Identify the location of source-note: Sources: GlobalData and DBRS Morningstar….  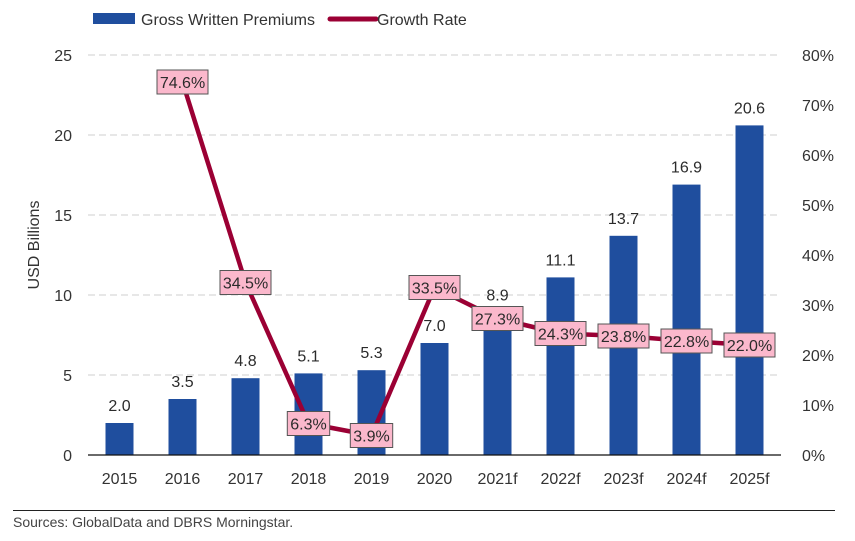
(153, 522).